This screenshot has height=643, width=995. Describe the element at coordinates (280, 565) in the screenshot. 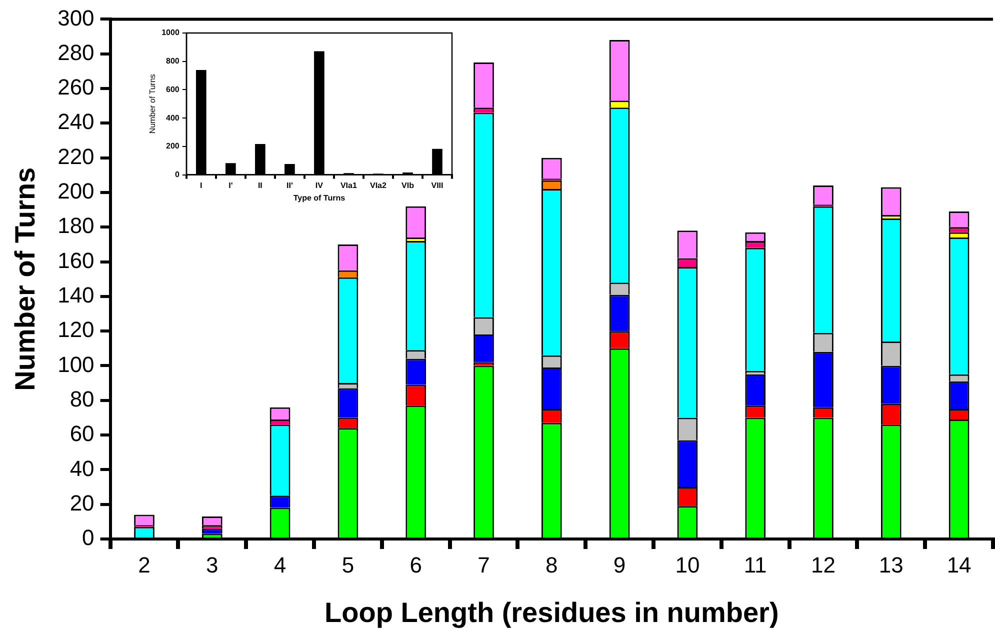

I see `x-tick-label: 4` at that location.